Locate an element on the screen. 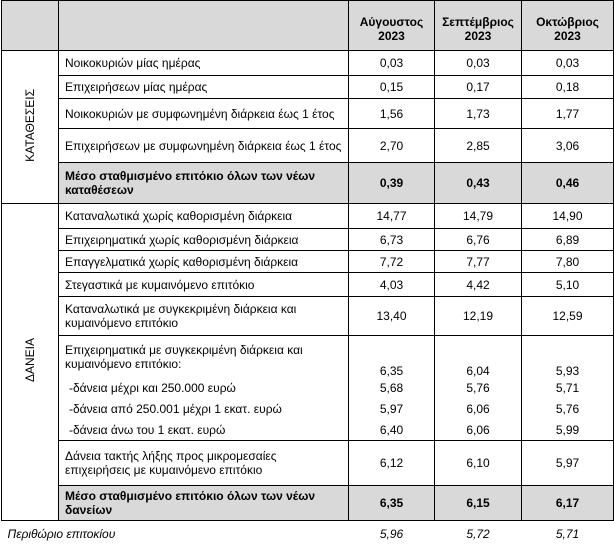  row-label: -δάνεια άνω του 1 εκατ. ευρώ is located at coordinates (203, 430).